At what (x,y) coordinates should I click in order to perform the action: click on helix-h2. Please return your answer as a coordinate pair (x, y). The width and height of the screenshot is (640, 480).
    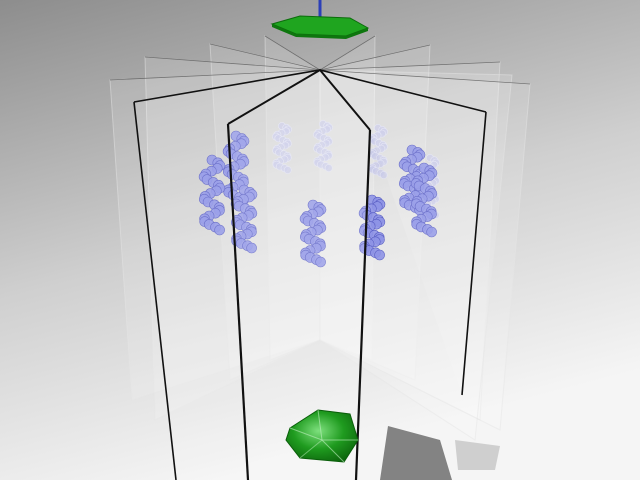
    Looking at the image, I should click on (244, 219).